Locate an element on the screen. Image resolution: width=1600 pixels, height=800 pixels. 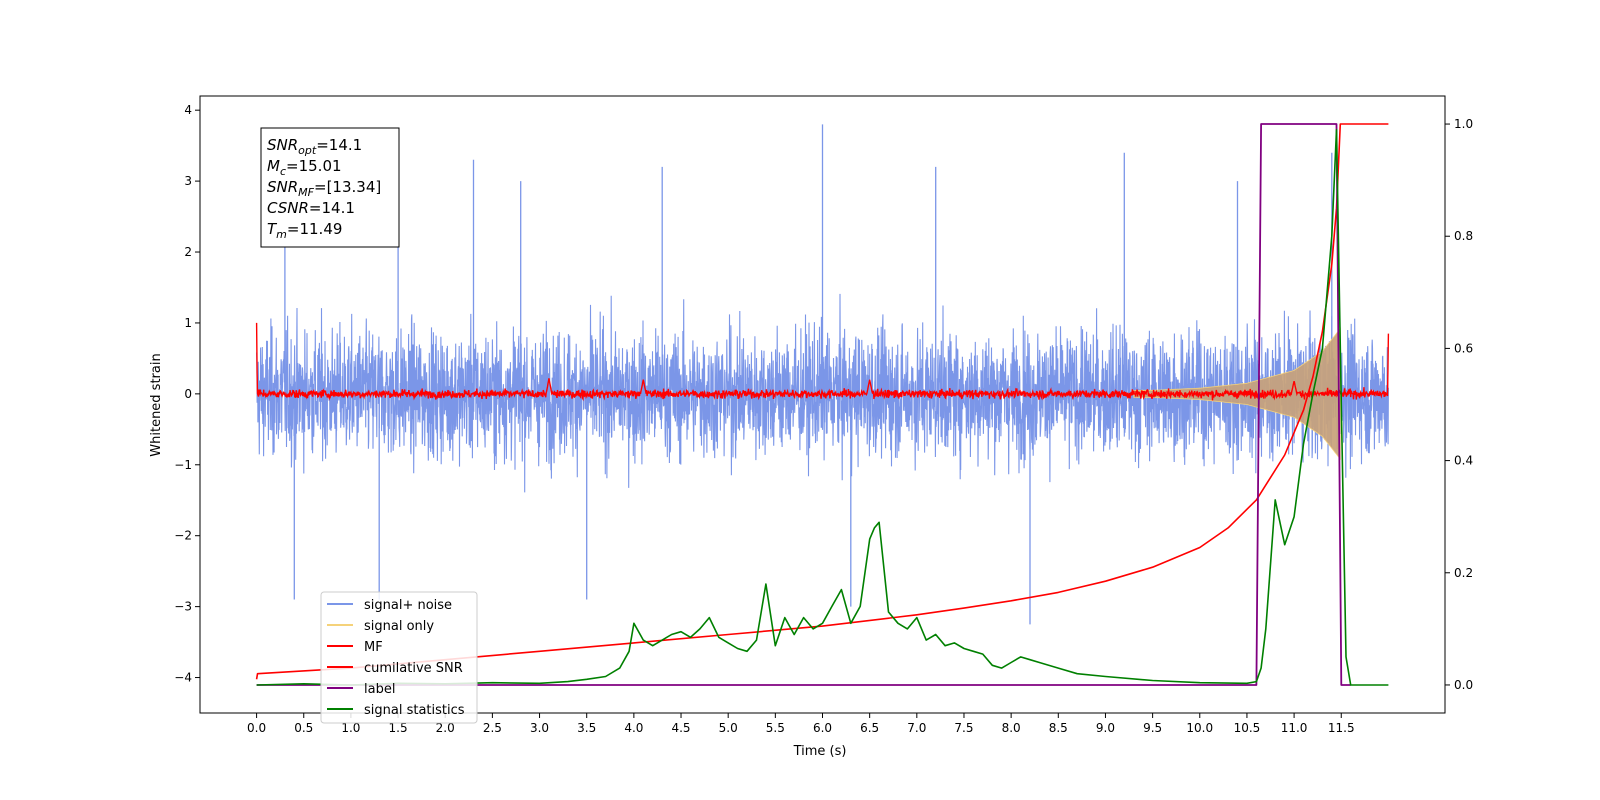
x-tick-label: 9.5 is located at coordinates (1152, 728).